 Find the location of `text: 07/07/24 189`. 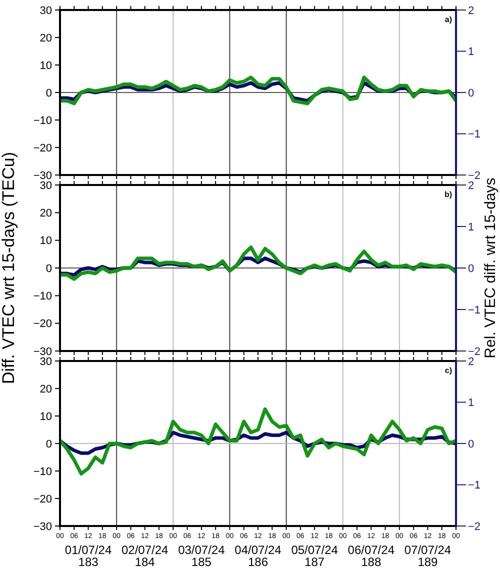

text: 07/07/24 189 is located at coordinates (428, 555).